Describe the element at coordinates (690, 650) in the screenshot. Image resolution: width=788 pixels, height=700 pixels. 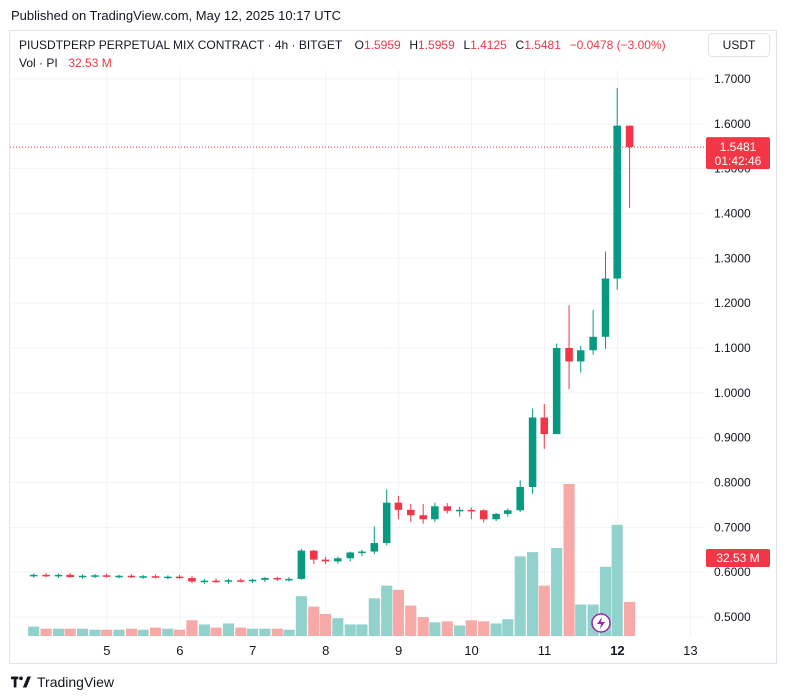
I see `x-tick-label: 13` at that location.